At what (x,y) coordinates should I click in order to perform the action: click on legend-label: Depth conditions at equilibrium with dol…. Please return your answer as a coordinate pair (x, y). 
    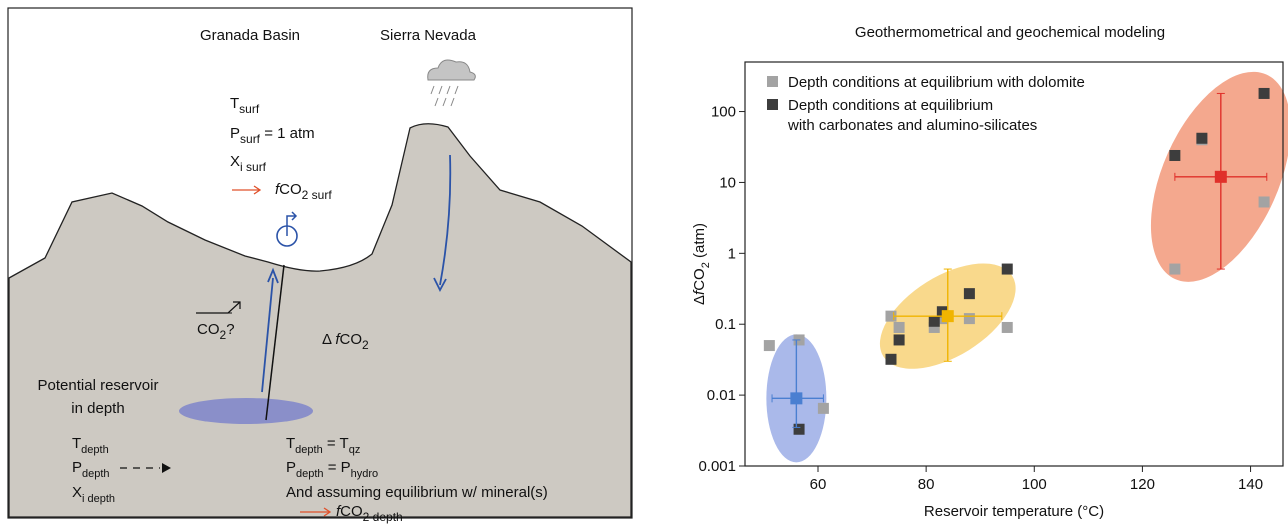
    Looking at the image, I should click on (936, 82).